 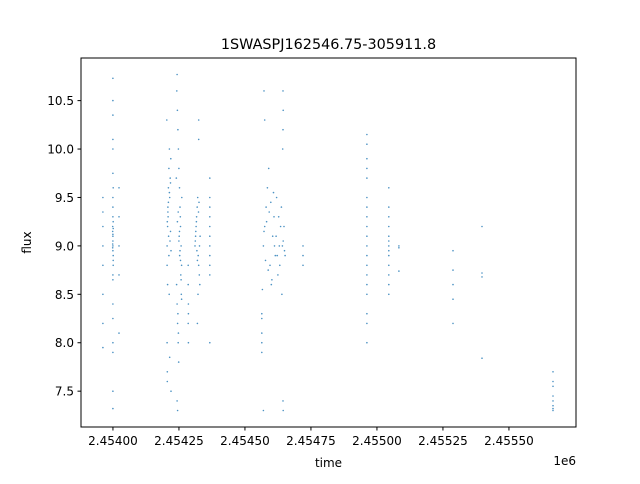 I want to click on x-tick-label: 2.45425, so click(x=179, y=441).